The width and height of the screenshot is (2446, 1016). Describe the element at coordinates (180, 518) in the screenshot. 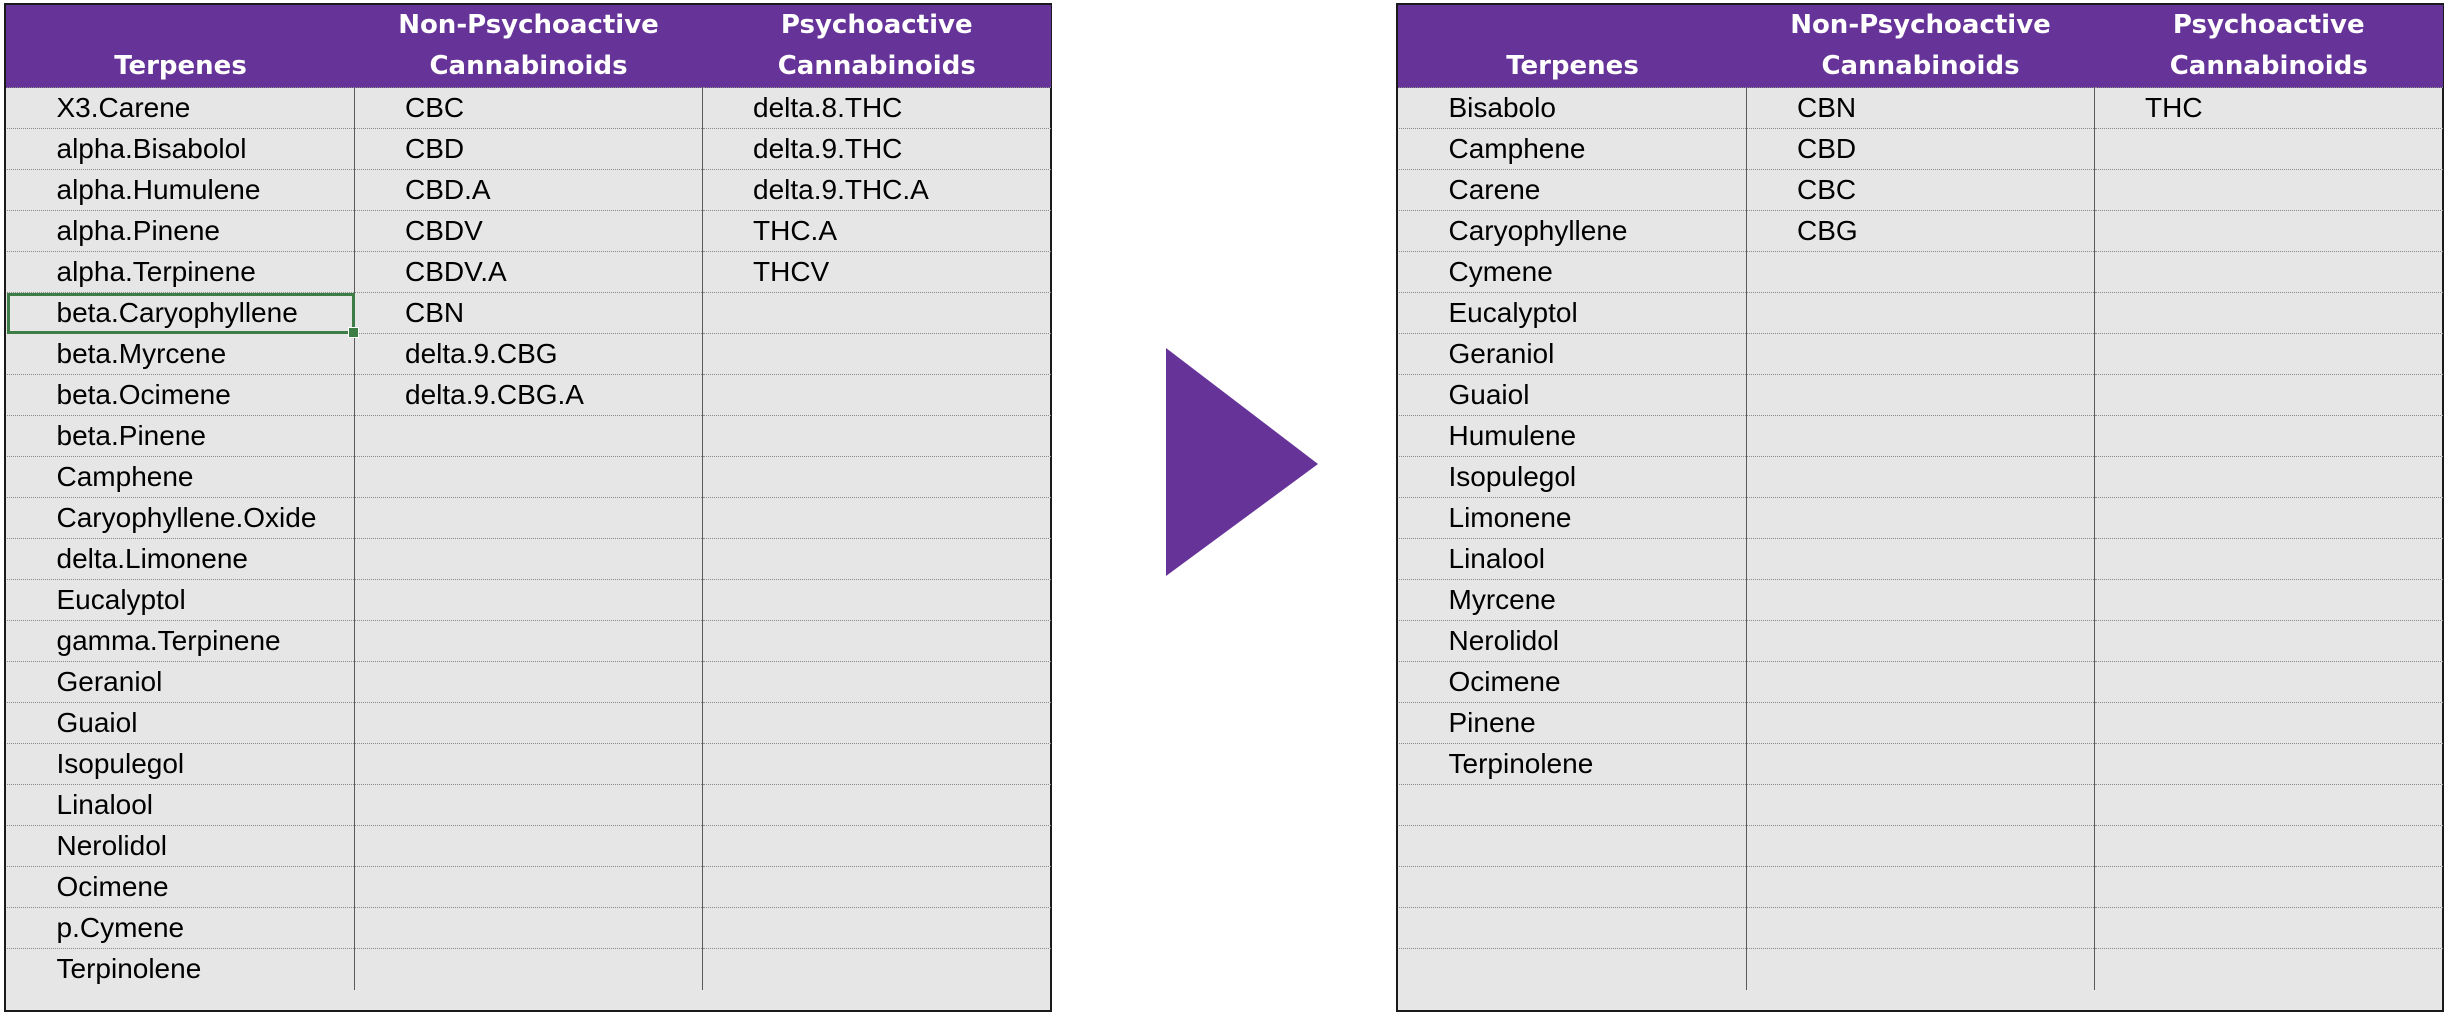

I see `terpene-cell: Caryophyllene.Oxide` at that location.